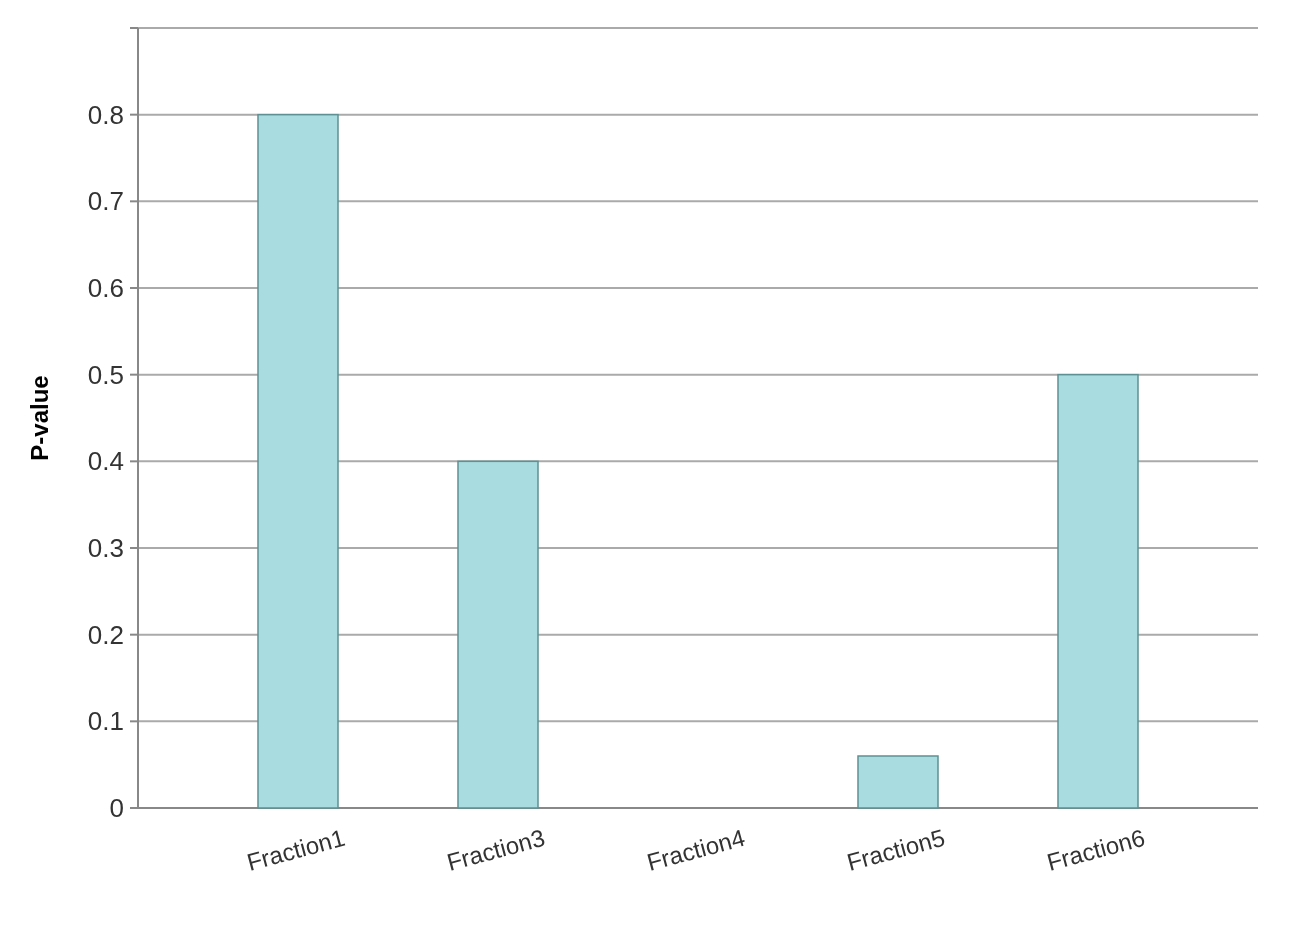 This screenshot has height=928, width=1301. I want to click on y-tick-label: 0.2, so click(105, 634).